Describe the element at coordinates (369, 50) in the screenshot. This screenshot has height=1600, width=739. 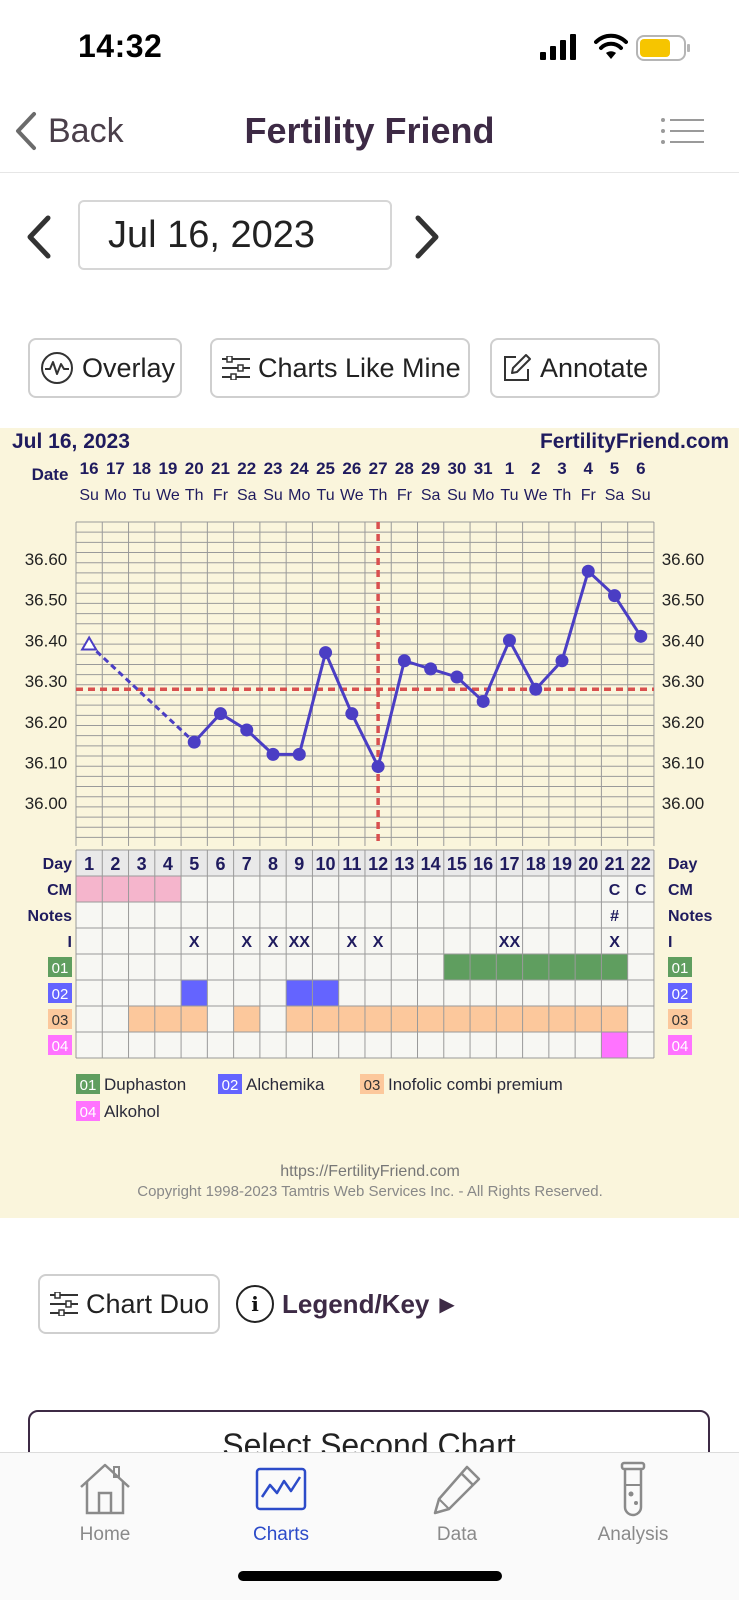
I see `status-bar: 14:32` at that location.